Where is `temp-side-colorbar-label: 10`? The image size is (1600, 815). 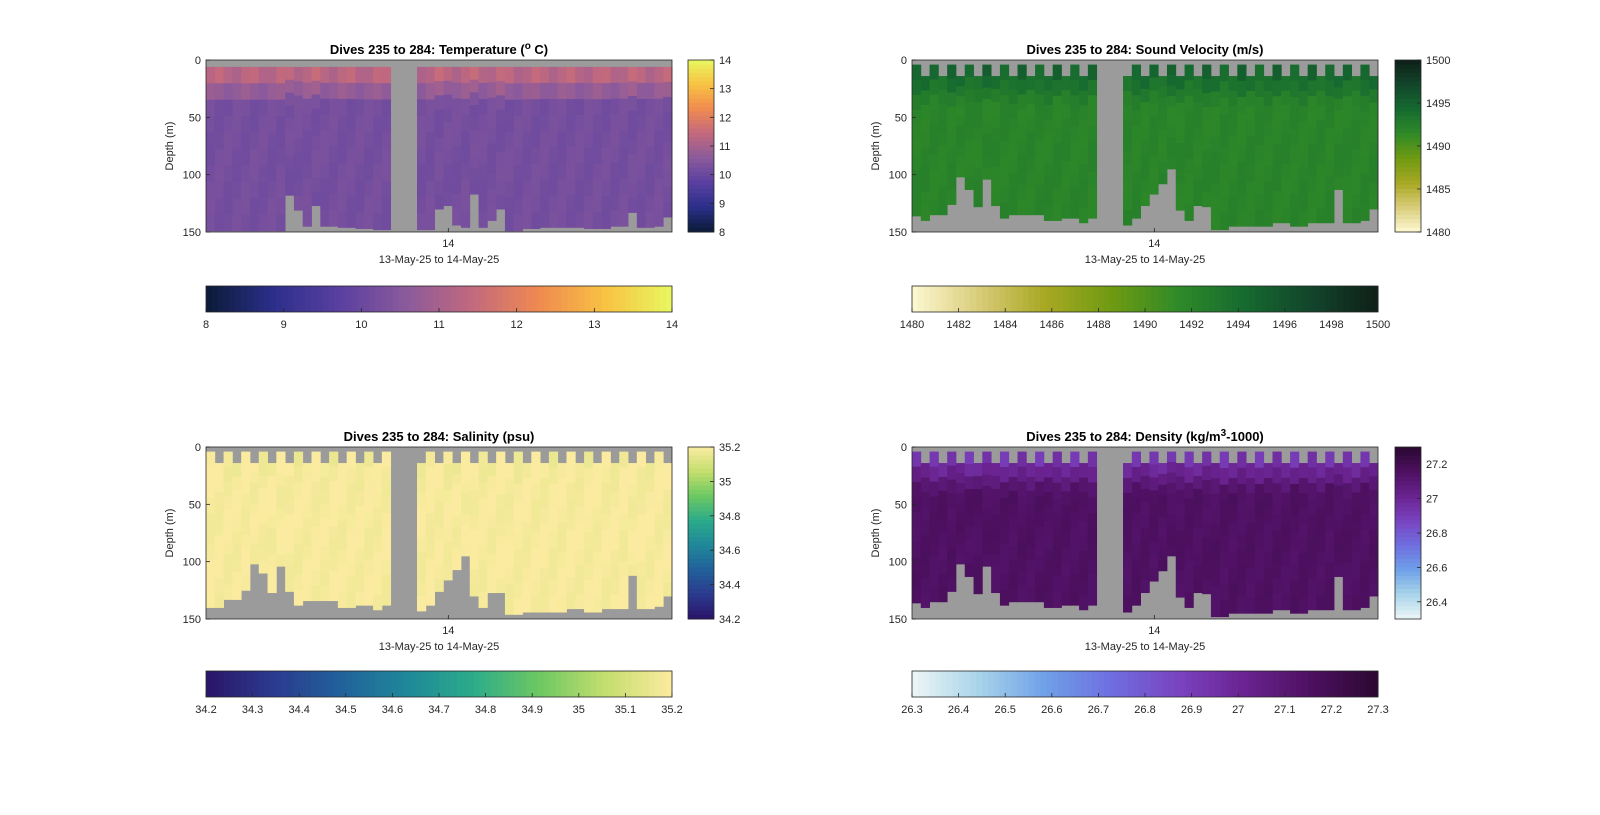 temp-side-colorbar-label: 10 is located at coordinates (725, 176).